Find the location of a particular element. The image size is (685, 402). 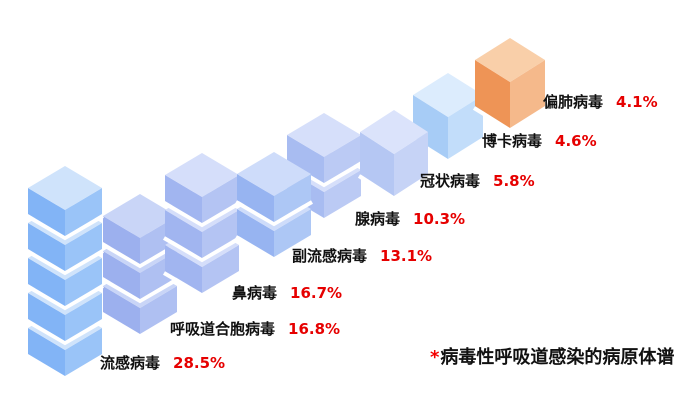

label-coronavirus: 冠状病毒 5.8% is located at coordinates (477, 181).